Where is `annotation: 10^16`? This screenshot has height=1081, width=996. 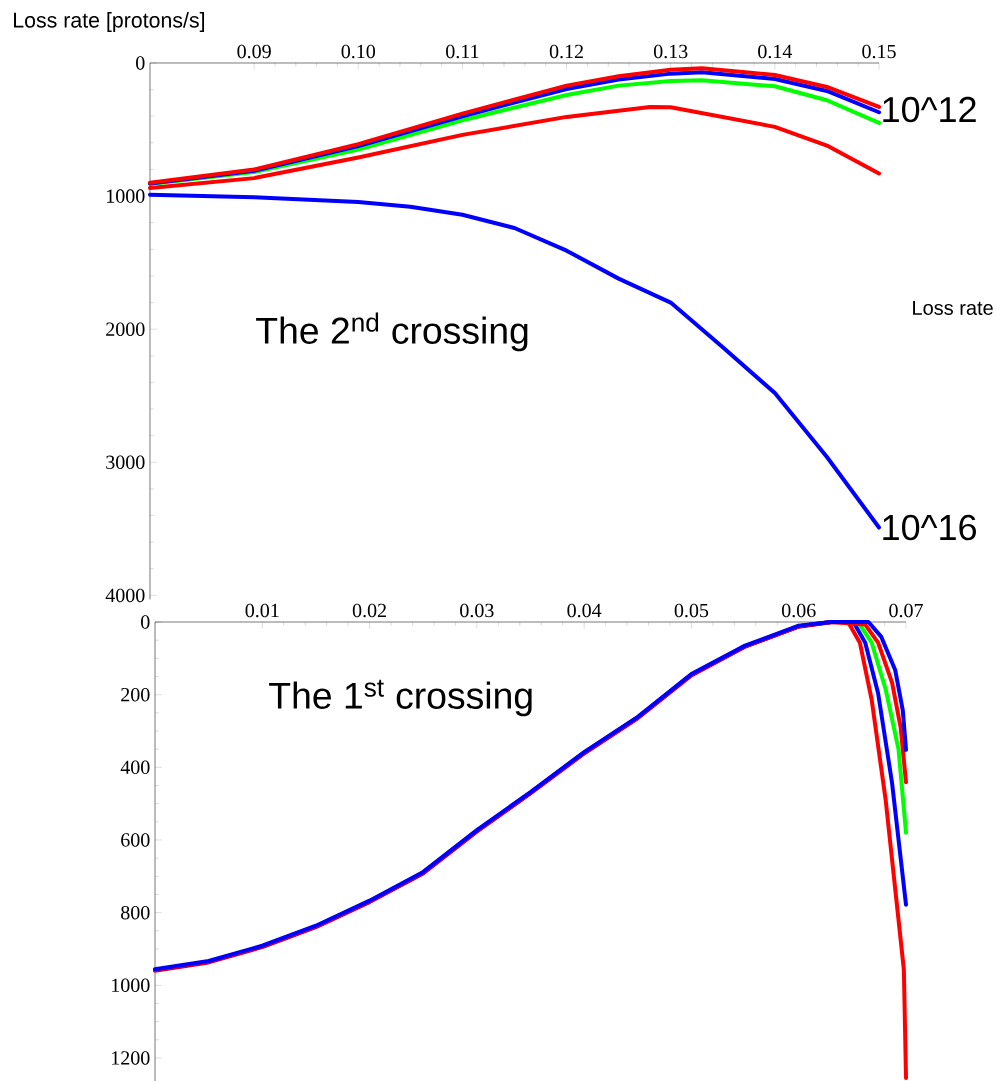
annotation: 10^16 is located at coordinates (929, 527).